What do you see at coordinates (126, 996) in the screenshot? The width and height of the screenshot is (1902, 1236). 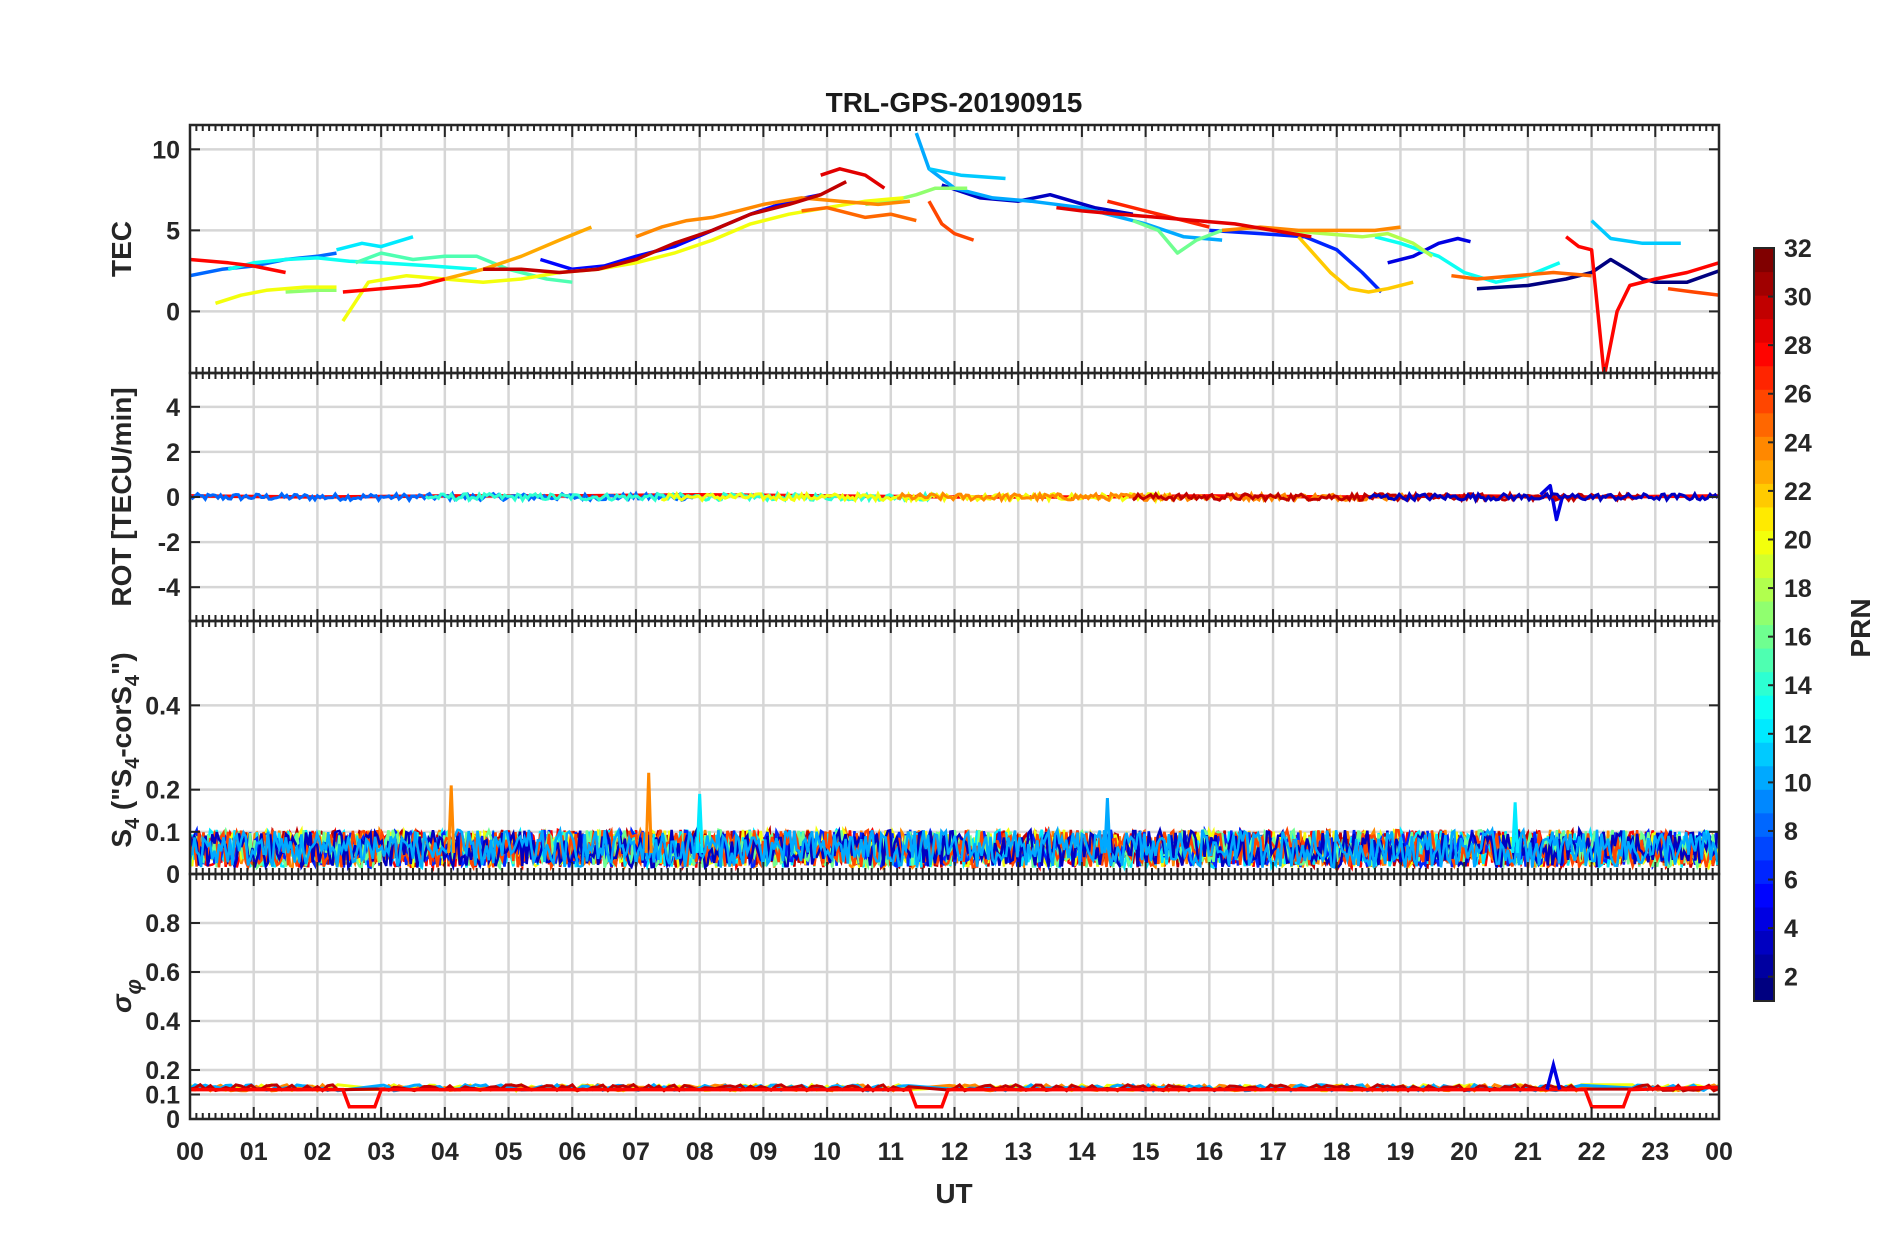 I see `y-axis-title-sigma: σφ` at bounding box center [126, 996].